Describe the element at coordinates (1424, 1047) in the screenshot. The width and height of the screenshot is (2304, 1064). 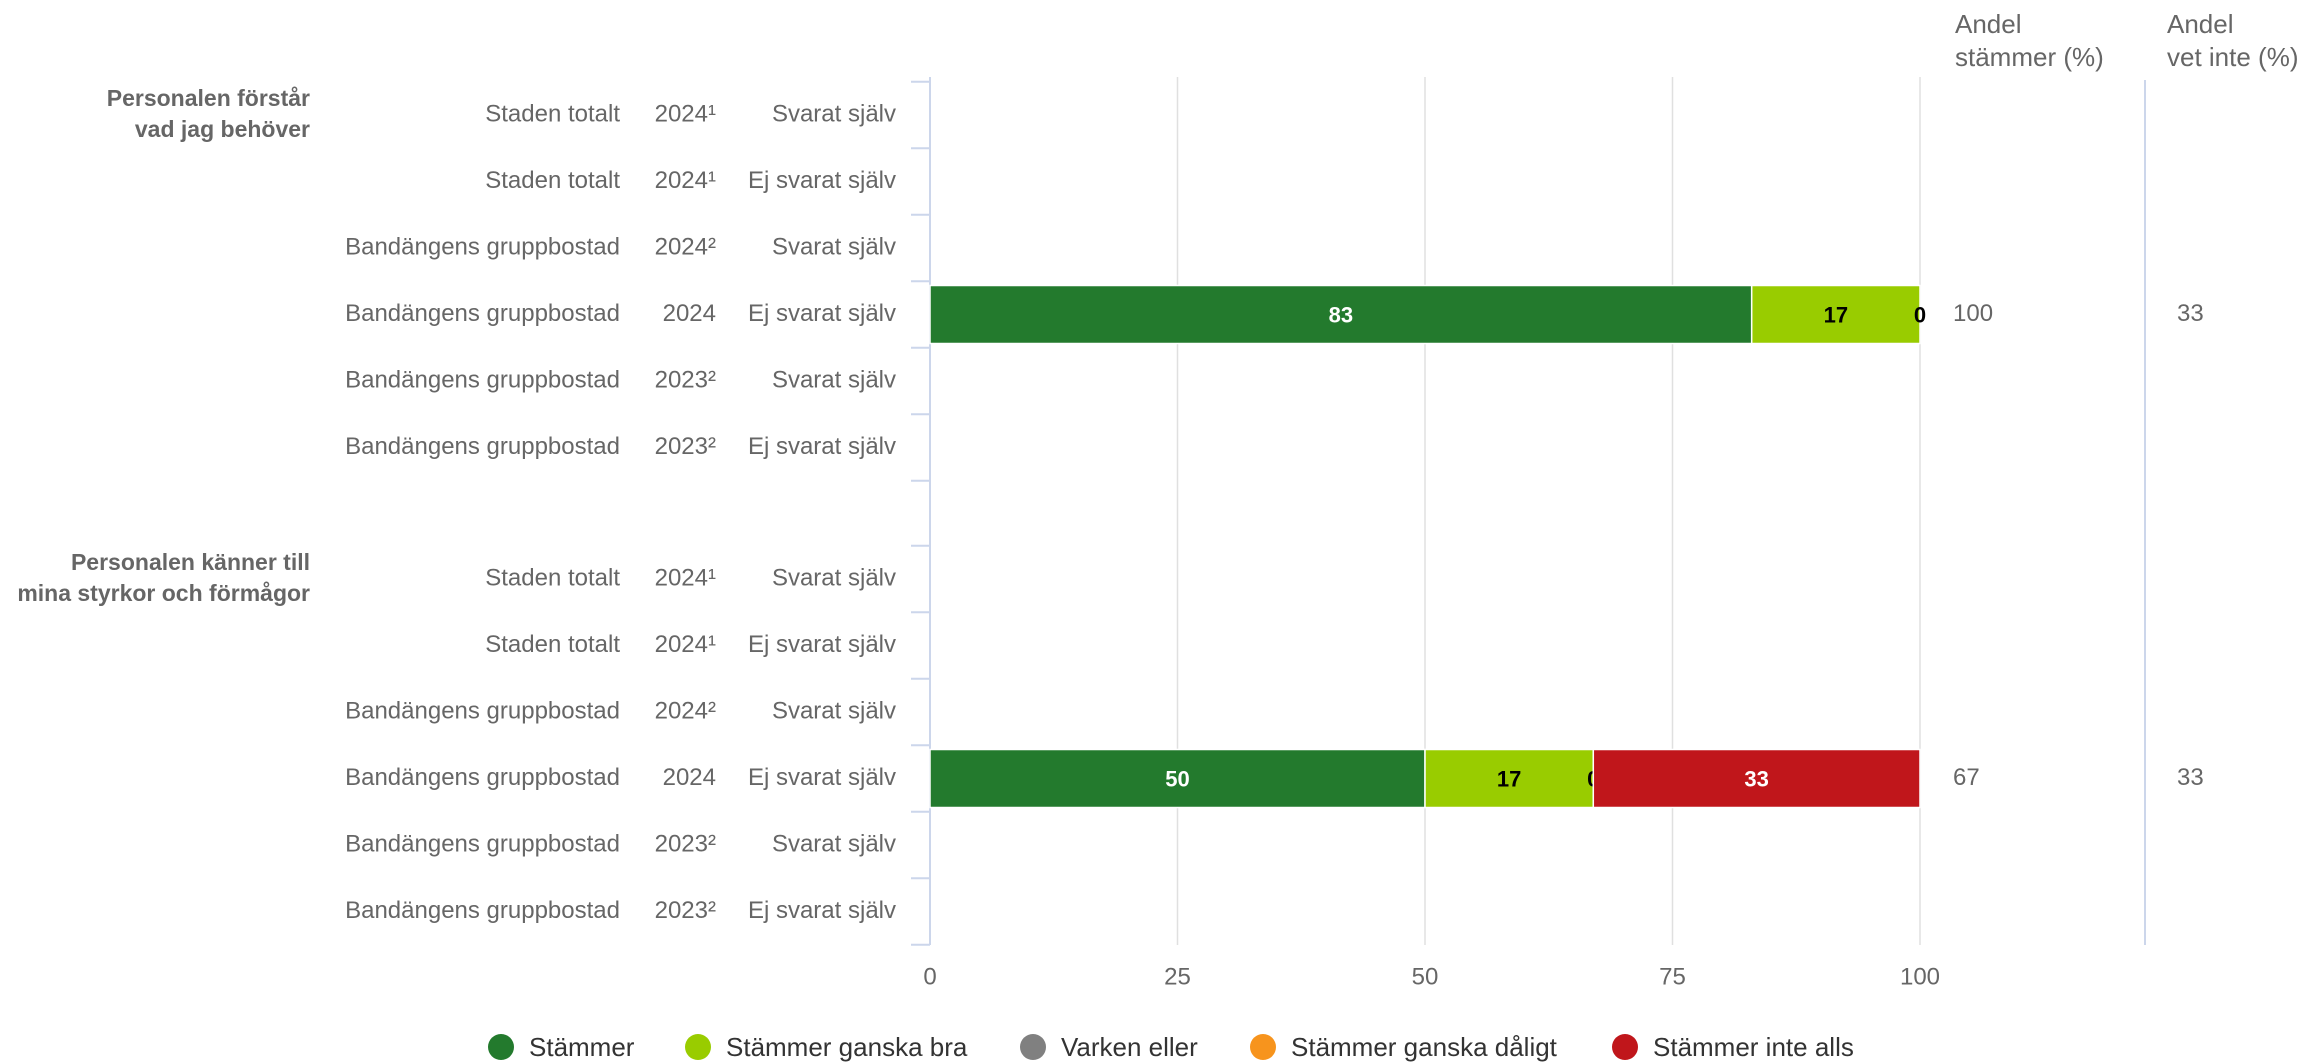
I see `legend-label: Stämmer ganska dåligt` at that location.